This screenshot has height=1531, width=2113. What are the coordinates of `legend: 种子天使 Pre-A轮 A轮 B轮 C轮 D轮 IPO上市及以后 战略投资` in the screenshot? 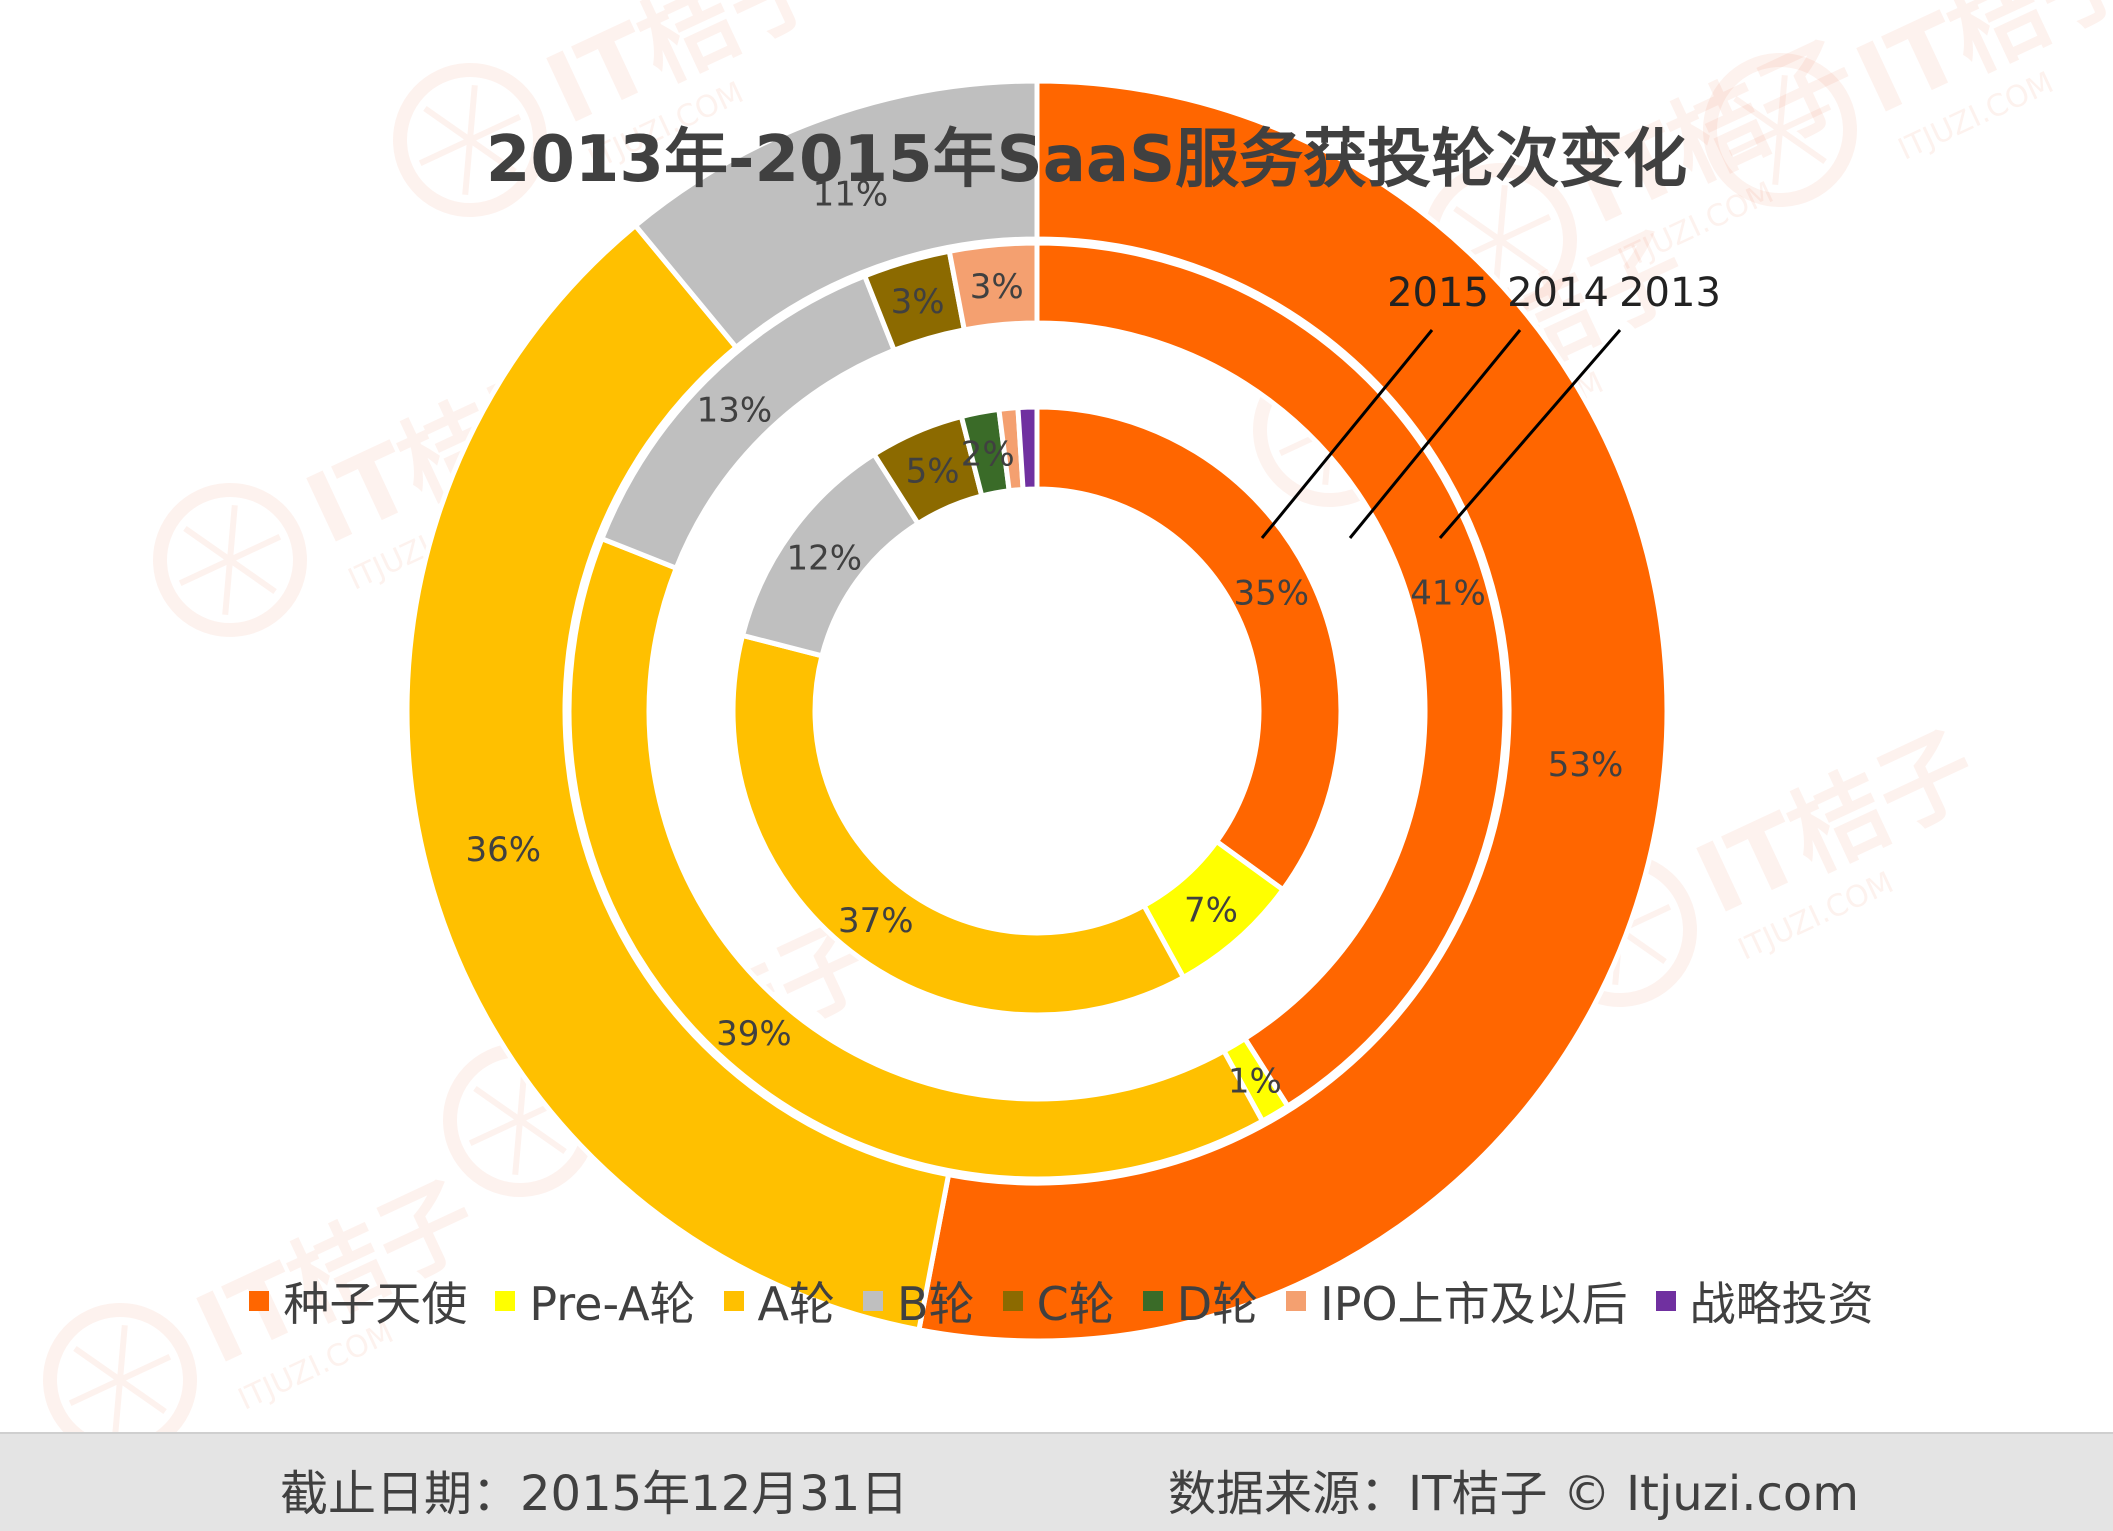 It's located at (1056, 1301).